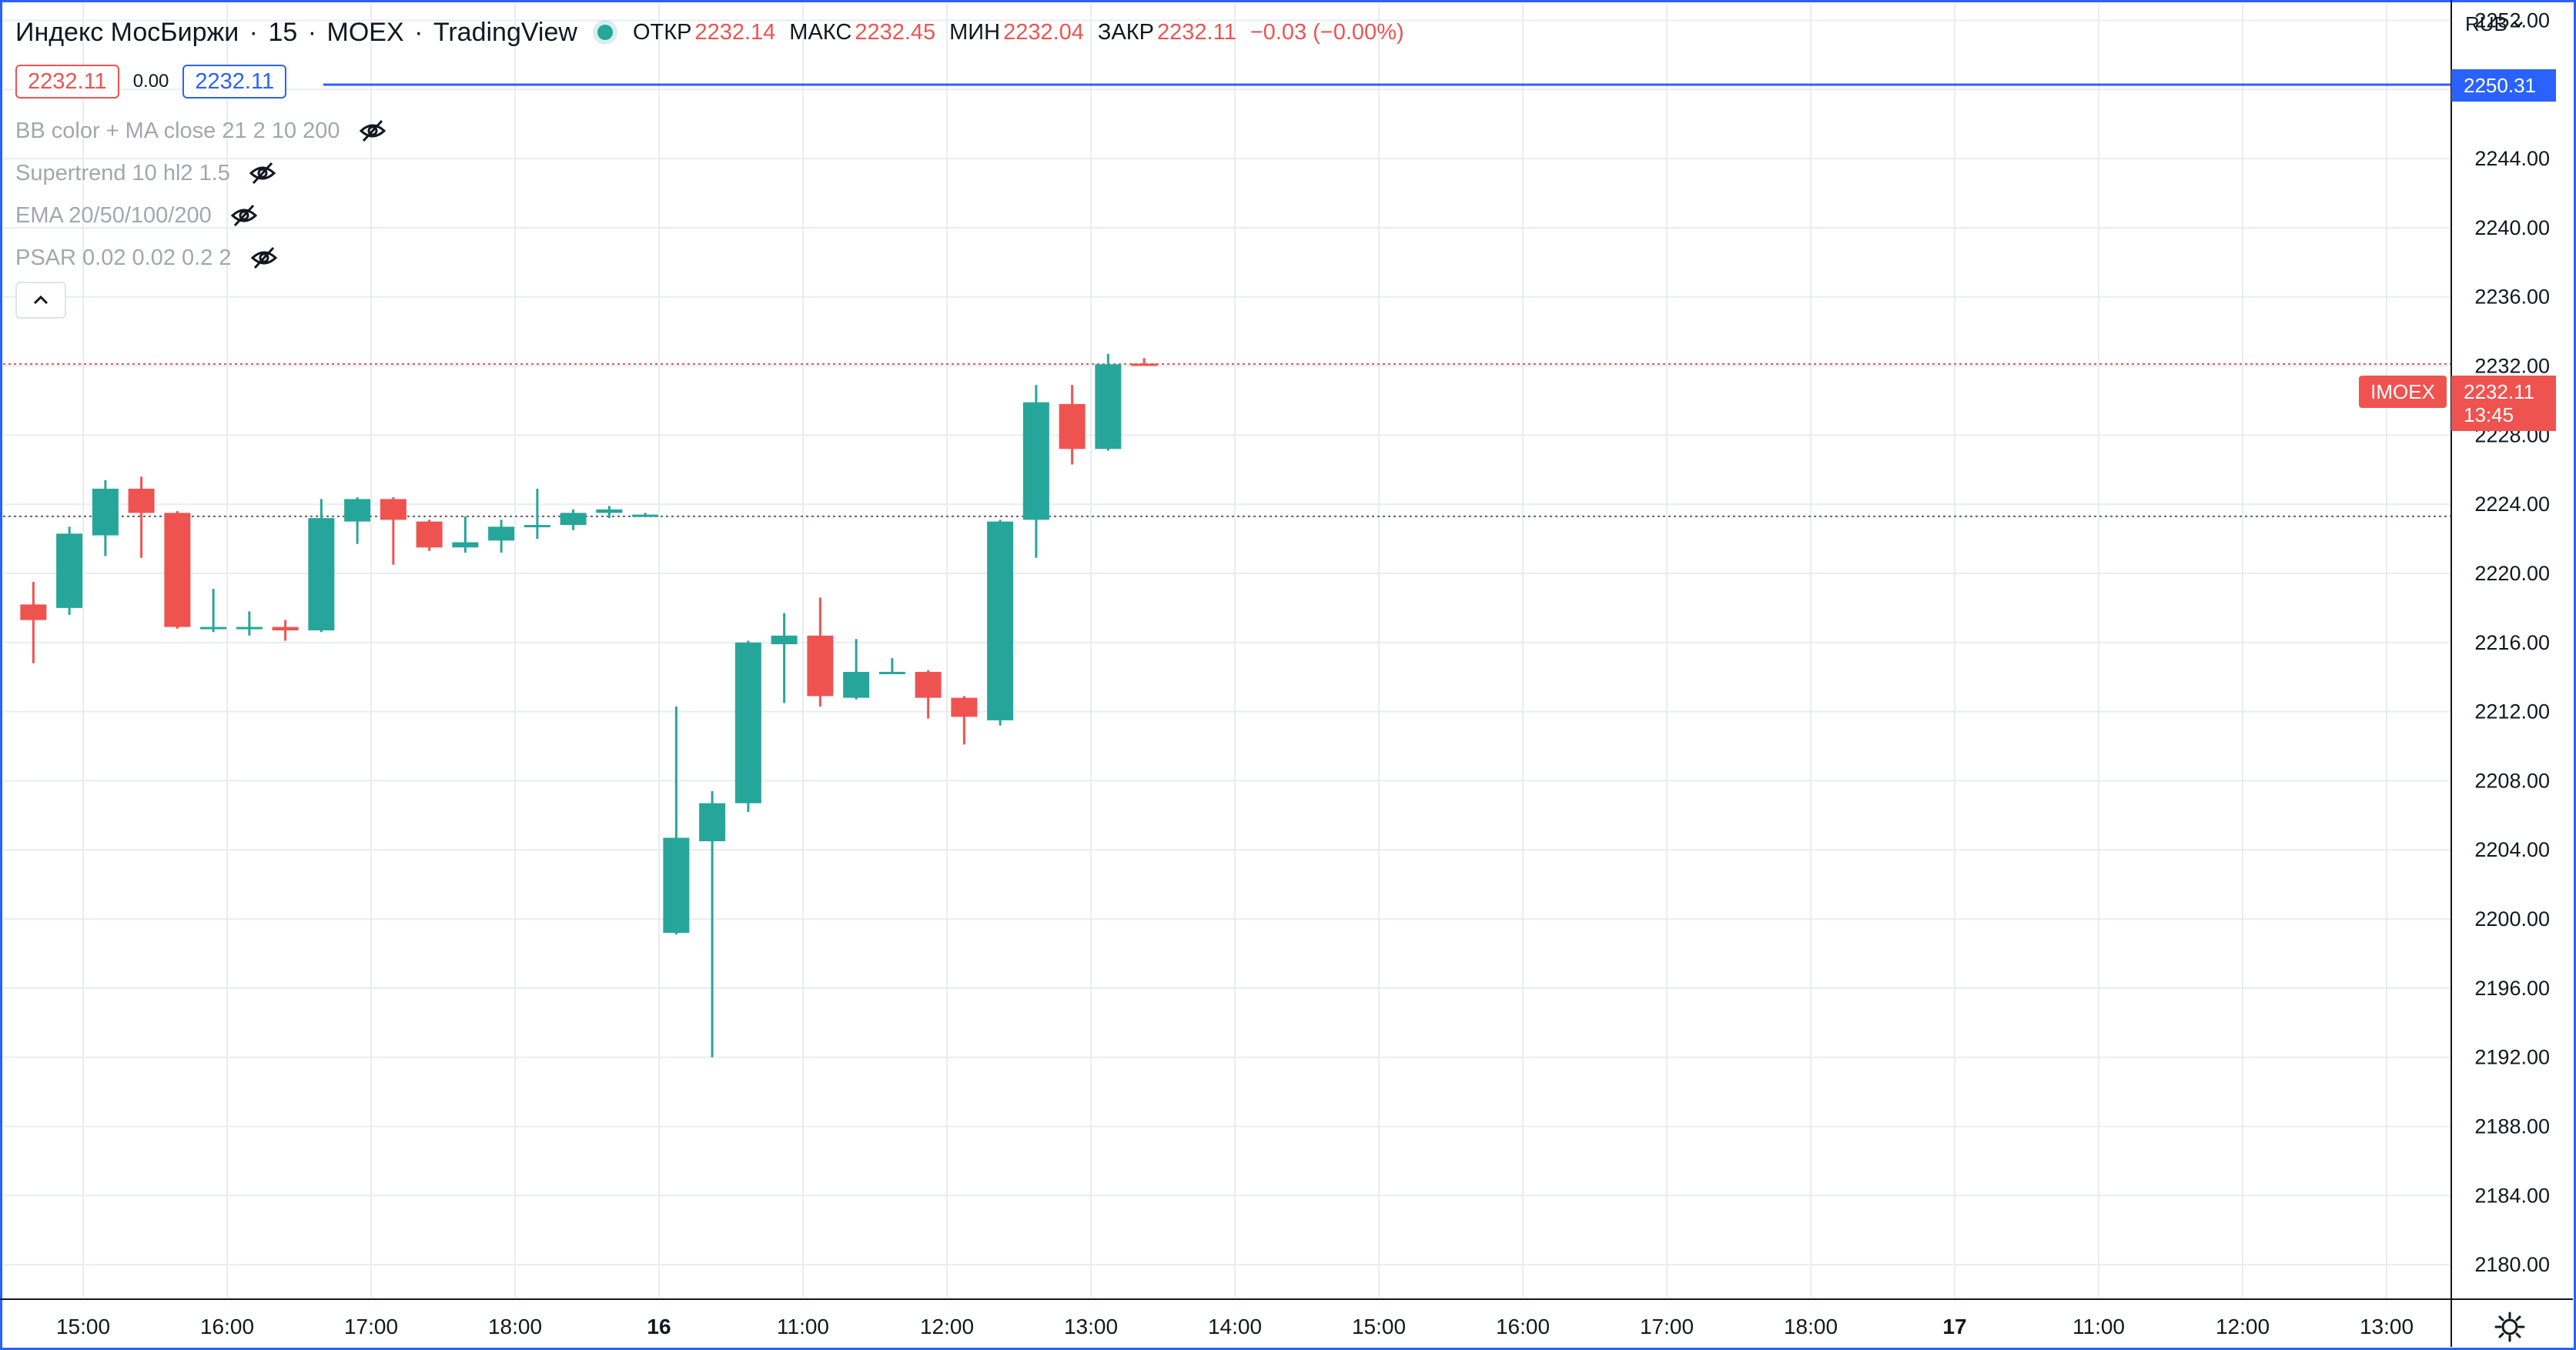  I want to click on indicator-legend-item: BB color + MA close 21 2 10 200, so click(201, 131).